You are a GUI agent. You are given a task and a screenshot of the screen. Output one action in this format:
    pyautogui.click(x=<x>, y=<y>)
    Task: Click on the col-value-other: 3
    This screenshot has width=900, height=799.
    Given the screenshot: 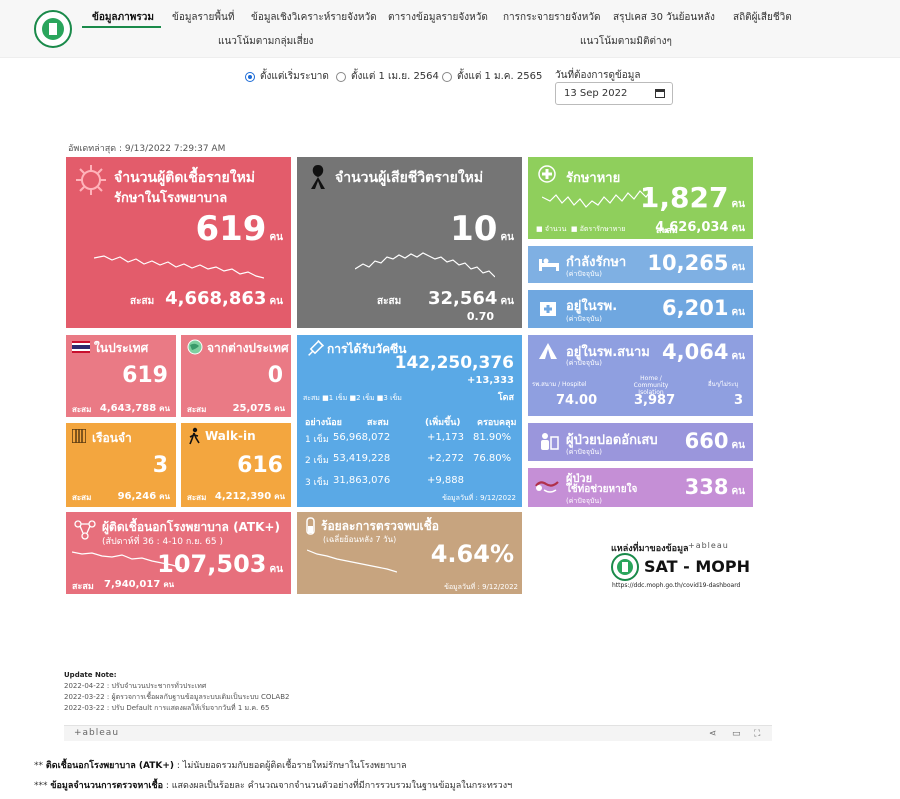 What is the action you would take?
    pyautogui.click(x=739, y=400)
    